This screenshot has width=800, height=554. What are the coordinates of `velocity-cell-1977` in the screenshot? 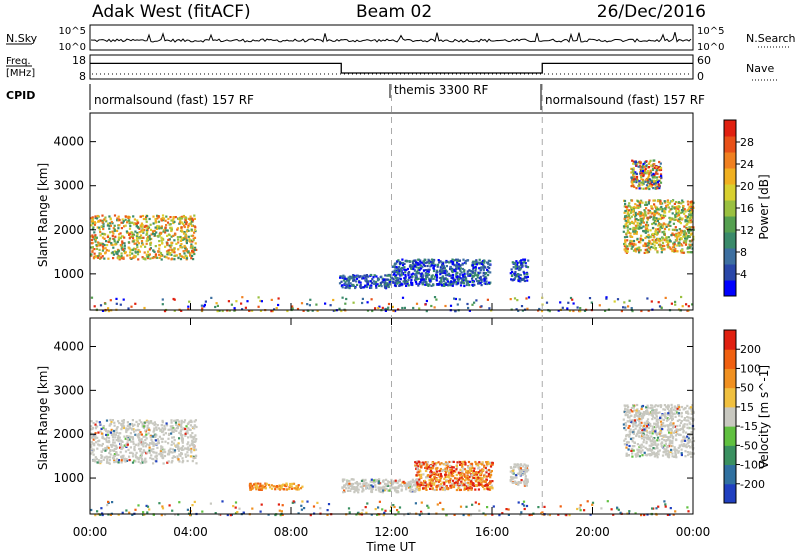 It's located at (683, 437).